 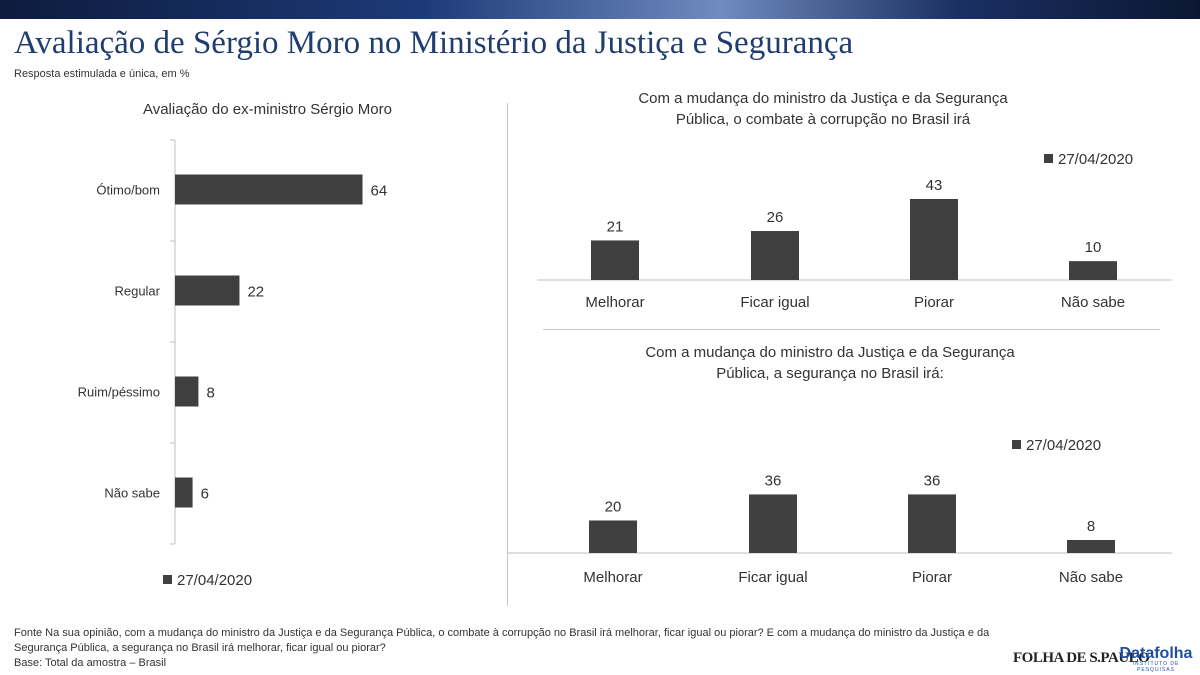 I want to click on chart-3-category-label-piorar: Piorar, so click(x=932, y=577).